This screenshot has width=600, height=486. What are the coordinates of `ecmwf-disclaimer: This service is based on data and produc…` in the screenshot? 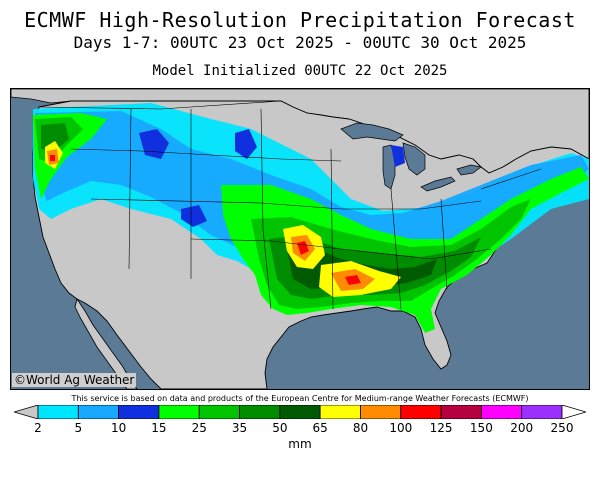 It's located at (300, 398).